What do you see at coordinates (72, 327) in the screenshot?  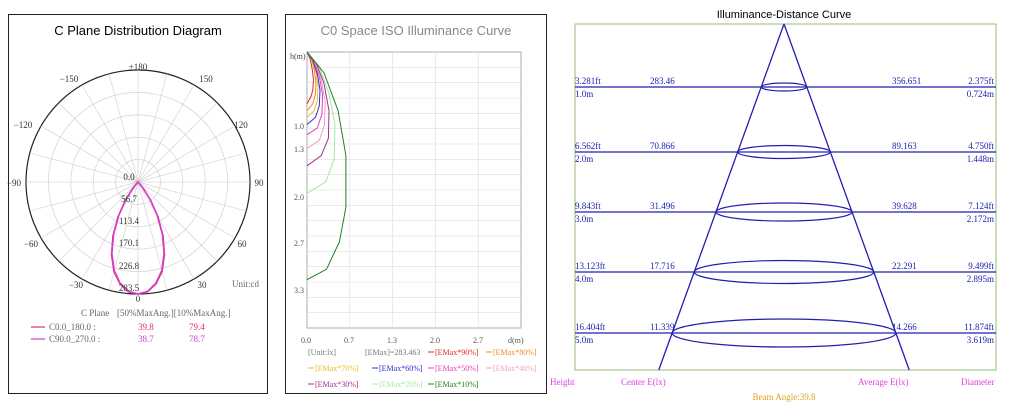 I see `legend-row-name: C0.0_180.0 :` at bounding box center [72, 327].